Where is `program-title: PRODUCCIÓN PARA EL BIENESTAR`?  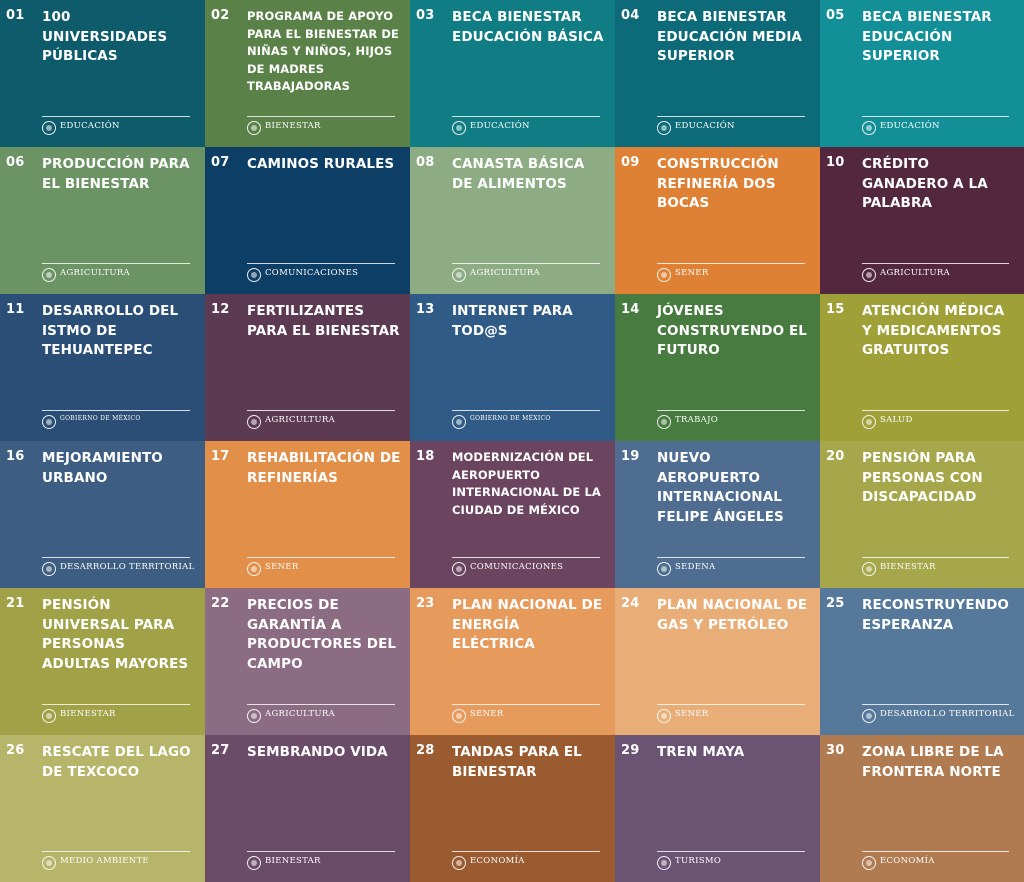 program-title: PRODUCCIÓN PARA EL BIENESTAR is located at coordinates (116, 174).